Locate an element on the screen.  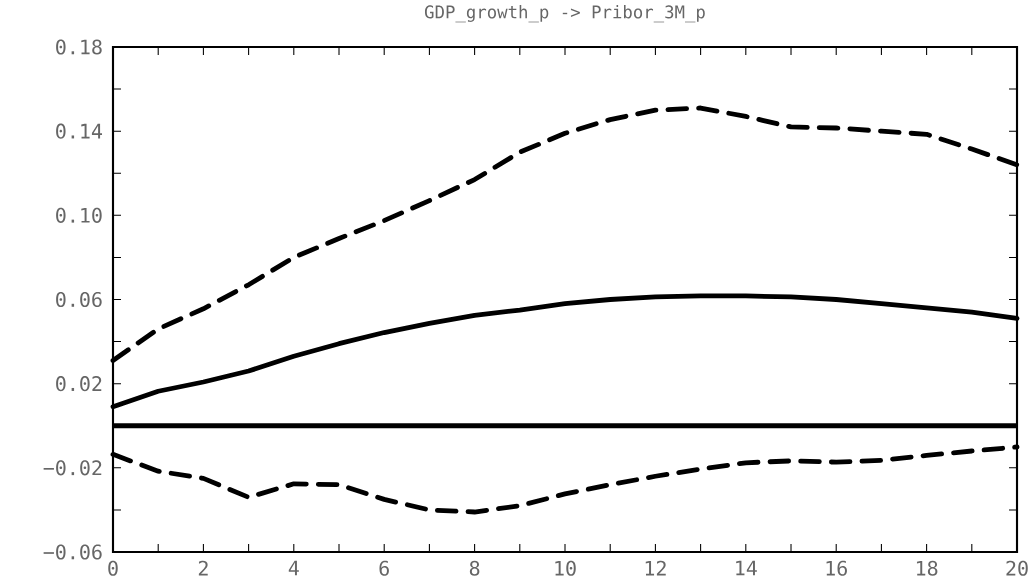
x-tick-label: 16 is located at coordinates (836, 568).